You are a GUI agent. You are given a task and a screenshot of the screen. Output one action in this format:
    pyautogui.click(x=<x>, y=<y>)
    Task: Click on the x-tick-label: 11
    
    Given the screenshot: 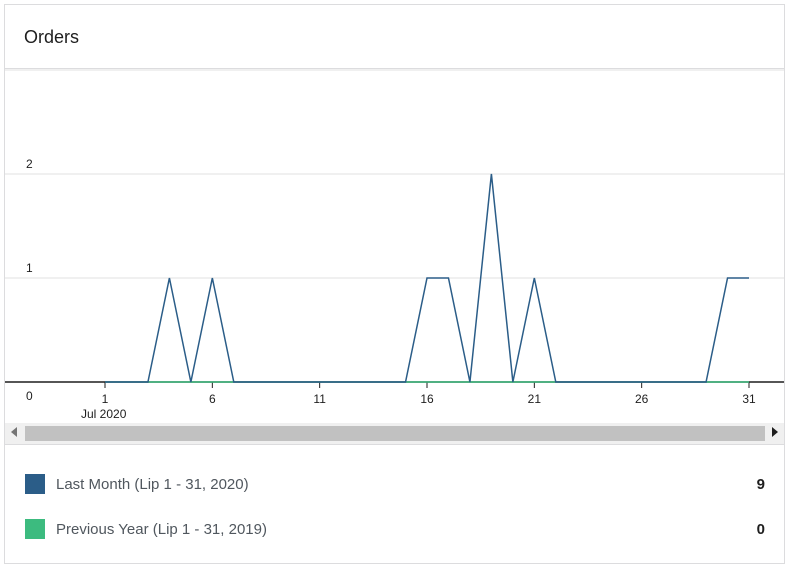 What is the action you would take?
    pyautogui.click(x=319, y=399)
    